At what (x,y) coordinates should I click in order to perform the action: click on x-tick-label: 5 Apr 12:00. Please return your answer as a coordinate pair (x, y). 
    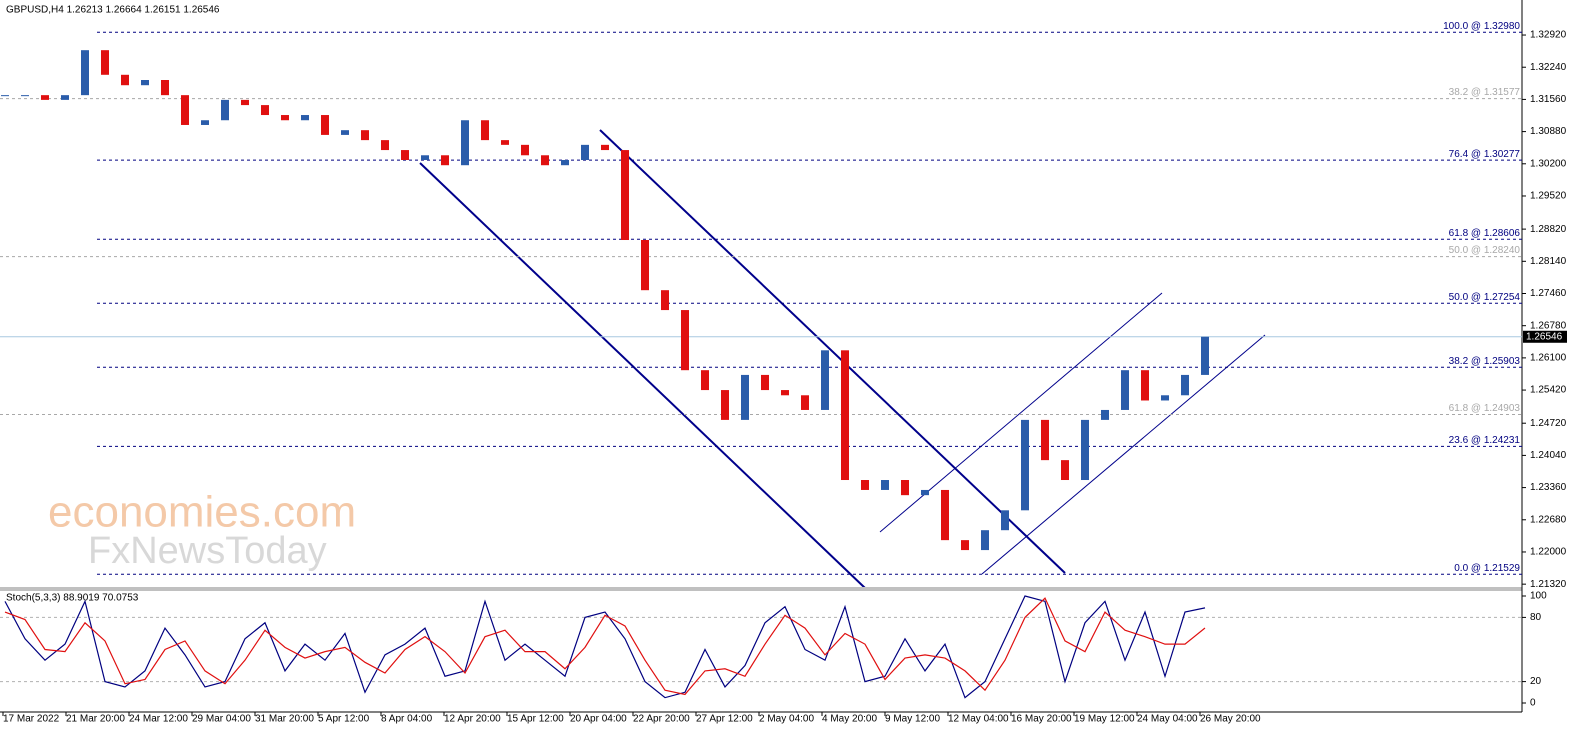
    Looking at the image, I should click on (344, 719).